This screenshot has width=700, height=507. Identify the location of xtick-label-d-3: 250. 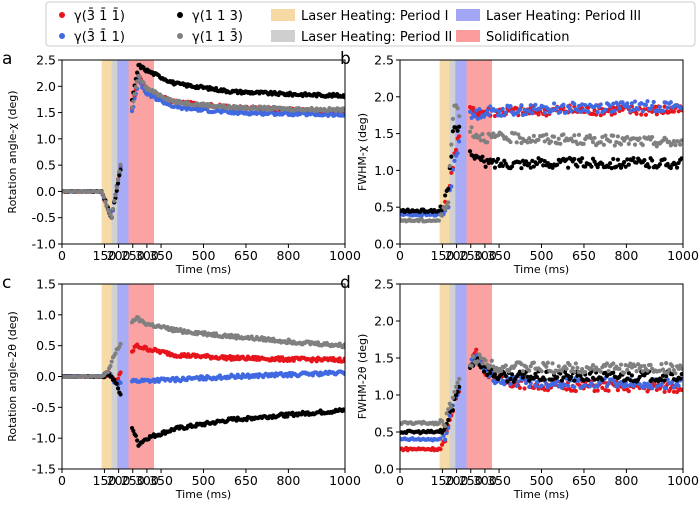
(471, 480).